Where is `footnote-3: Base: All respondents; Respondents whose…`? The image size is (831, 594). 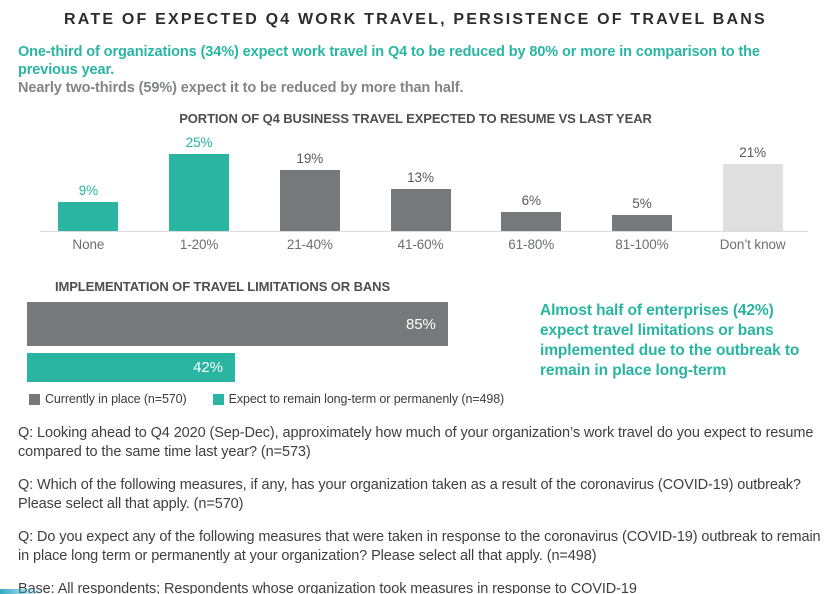 footnote-3: Base: All respondents; Respondents whose… is located at coordinates (327, 587).